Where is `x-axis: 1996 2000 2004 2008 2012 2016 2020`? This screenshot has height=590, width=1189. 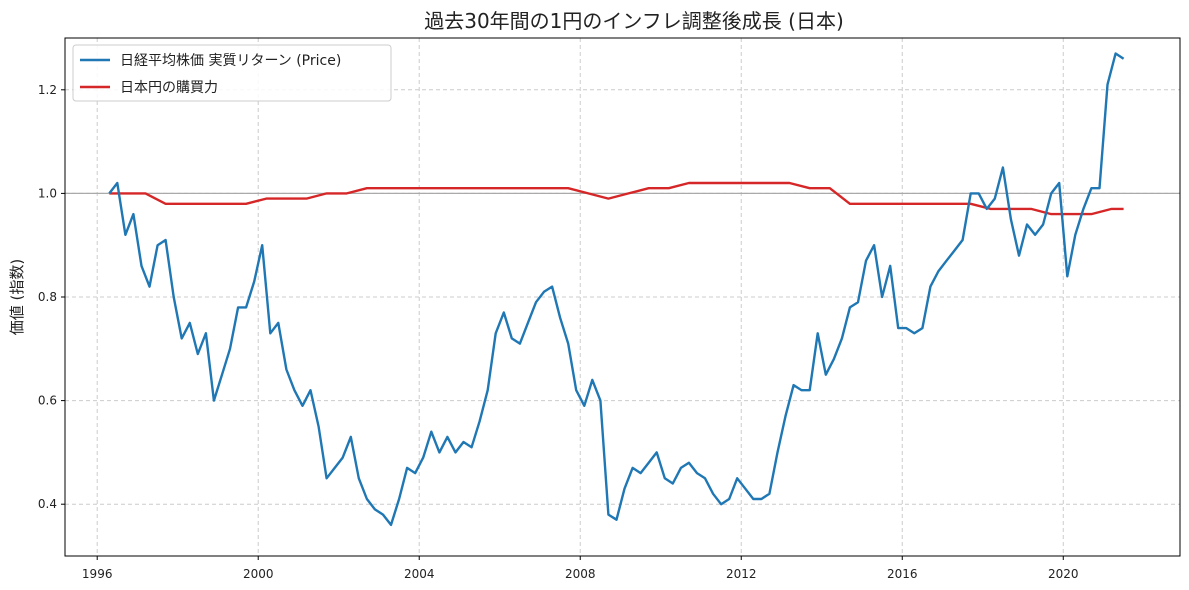
x-axis: 1996 2000 2004 2008 2012 2016 2020 is located at coordinates (580, 568).